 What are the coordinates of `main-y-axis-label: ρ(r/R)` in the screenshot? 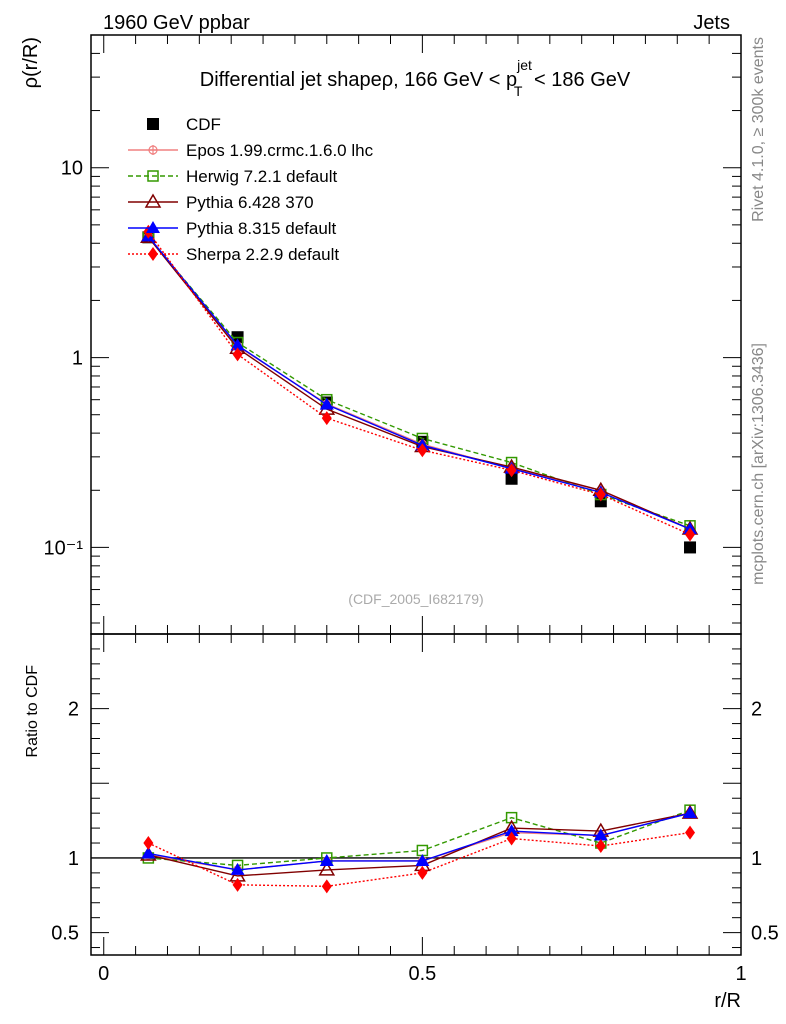 It's located at (31, 62).